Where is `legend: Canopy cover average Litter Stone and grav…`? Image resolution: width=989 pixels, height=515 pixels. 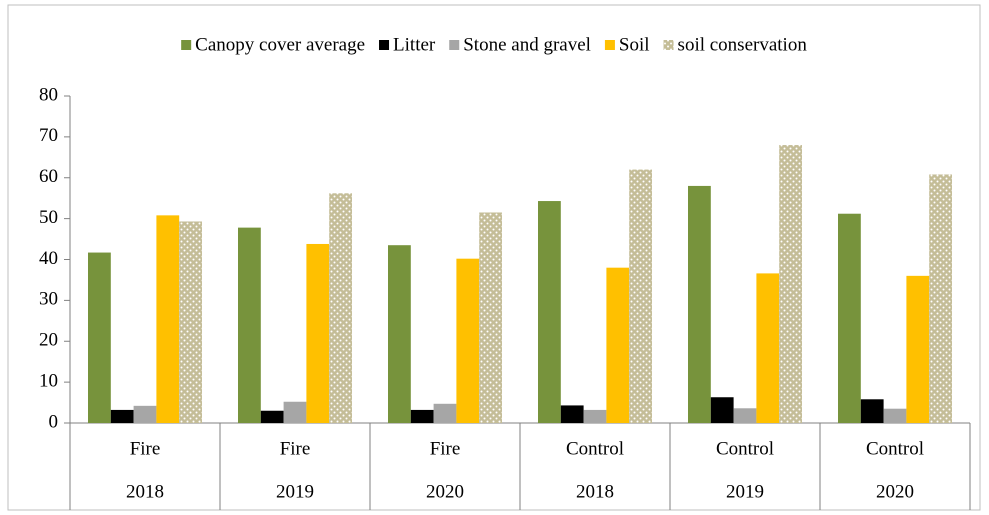 legend: Canopy cover average Litter Stone and grav… is located at coordinates (494, 44).